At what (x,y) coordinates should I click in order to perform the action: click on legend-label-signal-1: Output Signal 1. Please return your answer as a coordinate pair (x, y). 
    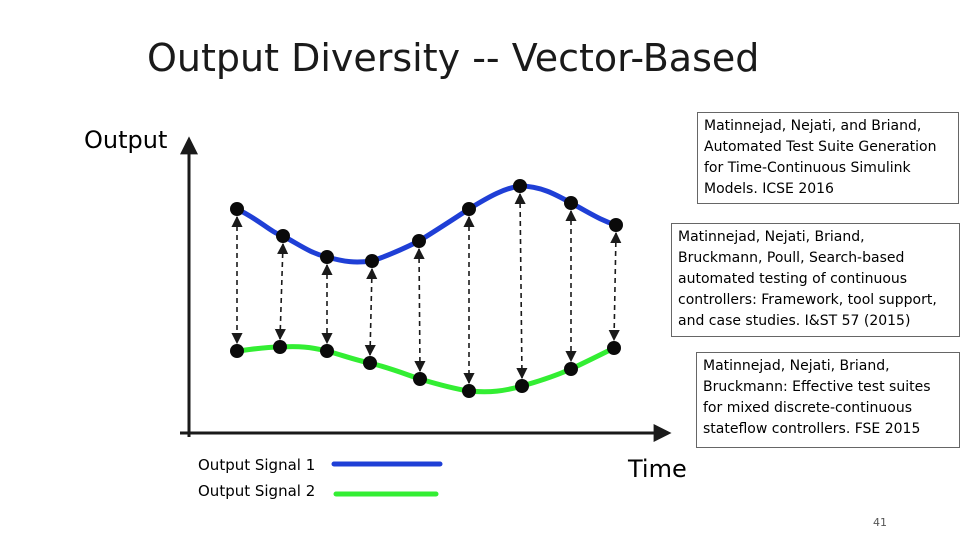
    Looking at the image, I should click on (257, 465).